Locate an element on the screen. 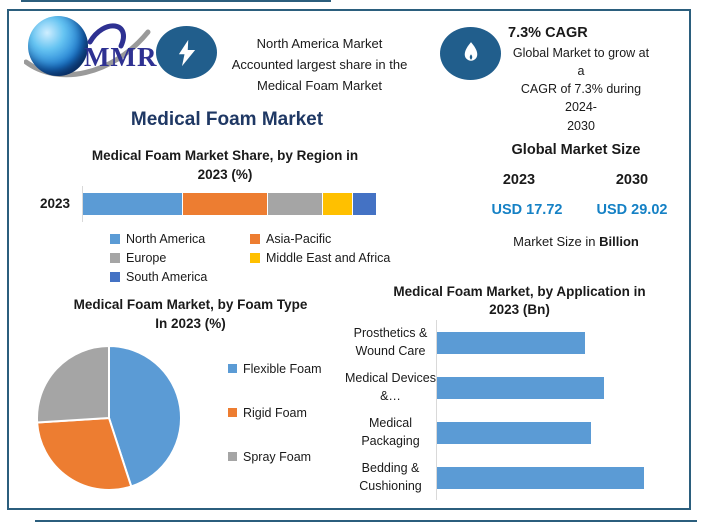 This screenshot has width=702, height=523. legend-item-rigid-foam: Rigid Foam is located at coordinates (288, 412).